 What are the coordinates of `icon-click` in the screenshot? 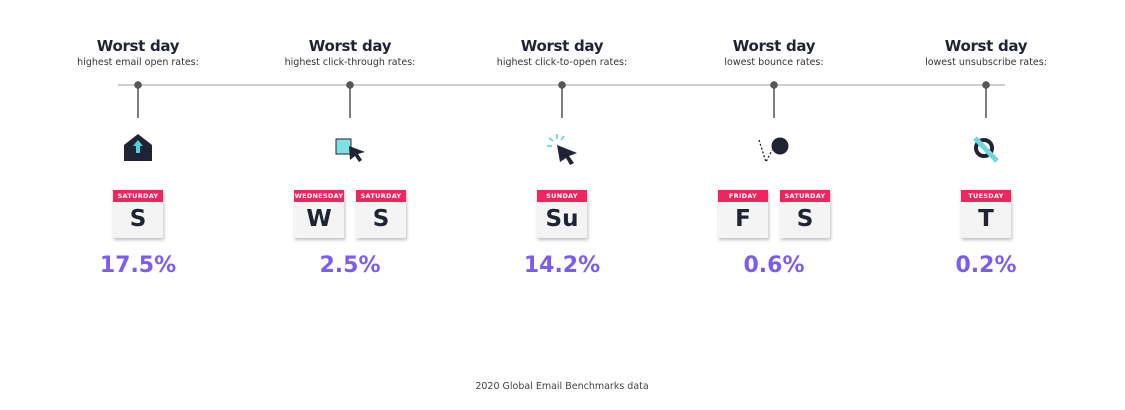 It's located at (350, 150).